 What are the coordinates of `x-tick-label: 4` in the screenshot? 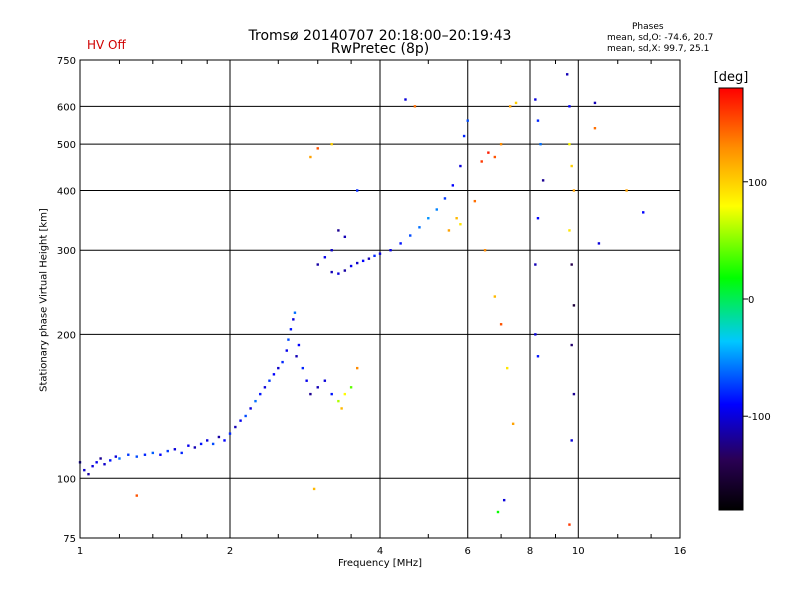 It's located at (380, 551).